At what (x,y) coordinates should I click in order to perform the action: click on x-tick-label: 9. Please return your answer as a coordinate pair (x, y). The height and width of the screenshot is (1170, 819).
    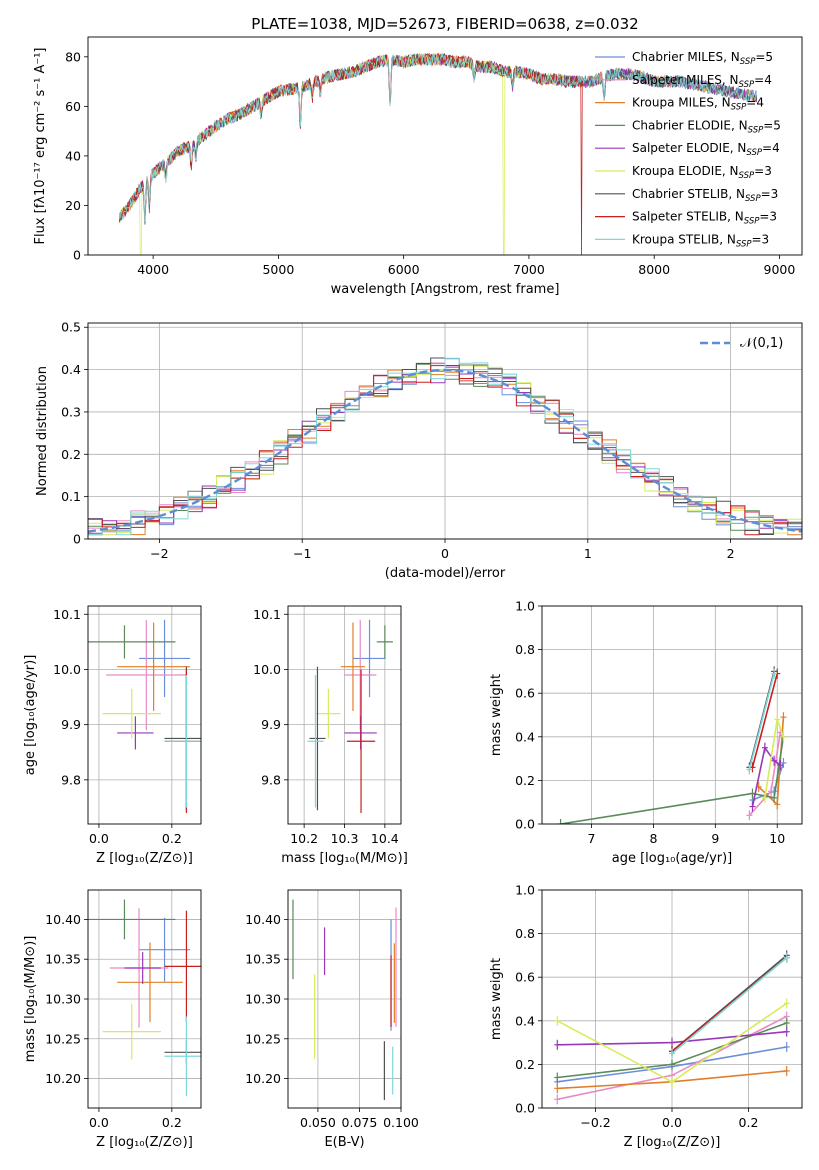
    Looking at the image, I should click on (715, 838).